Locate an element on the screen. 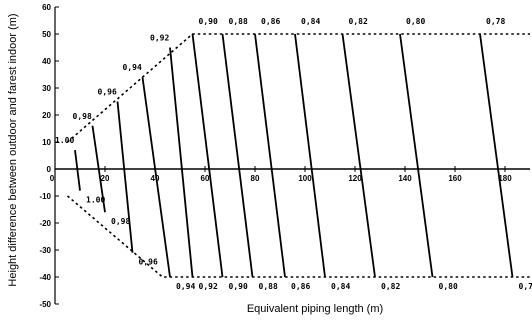 The image size is (532, 320). curve-label-upper: 0,92 is located at coordinates (159, 38).